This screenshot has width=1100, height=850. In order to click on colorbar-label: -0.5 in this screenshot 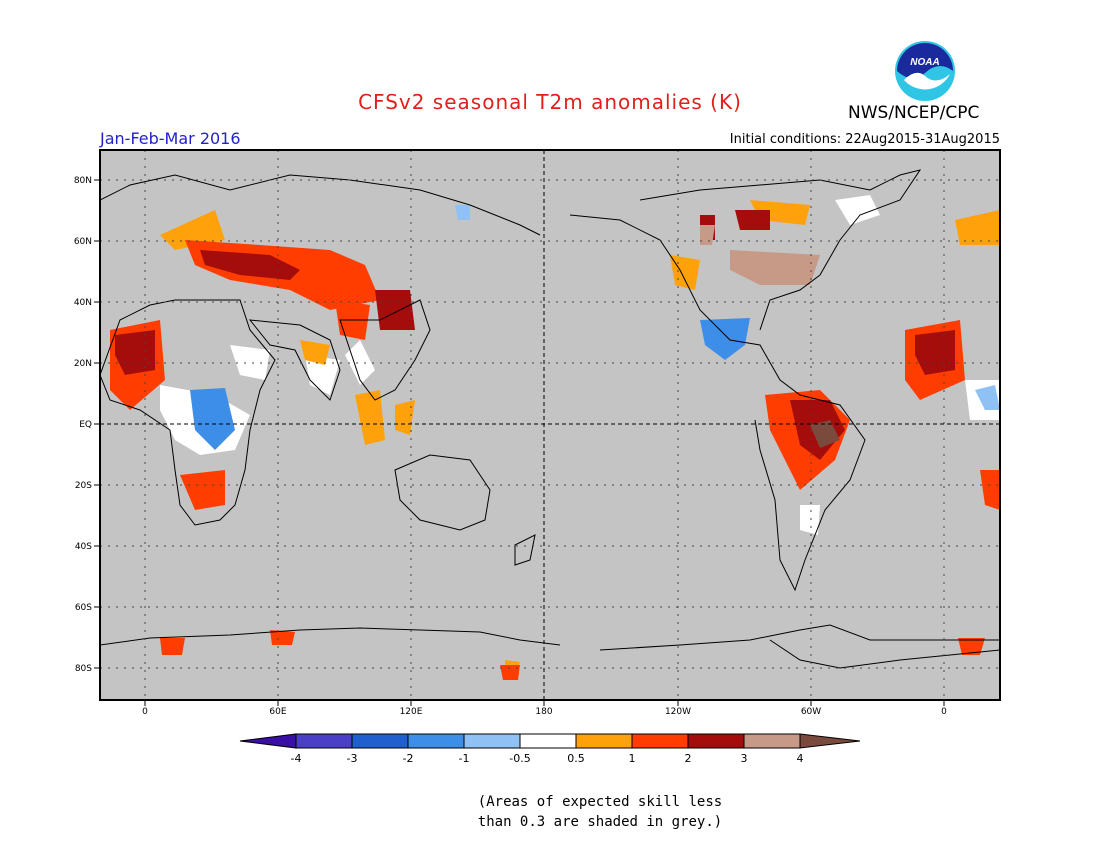, I will do `click(519, 758)`.